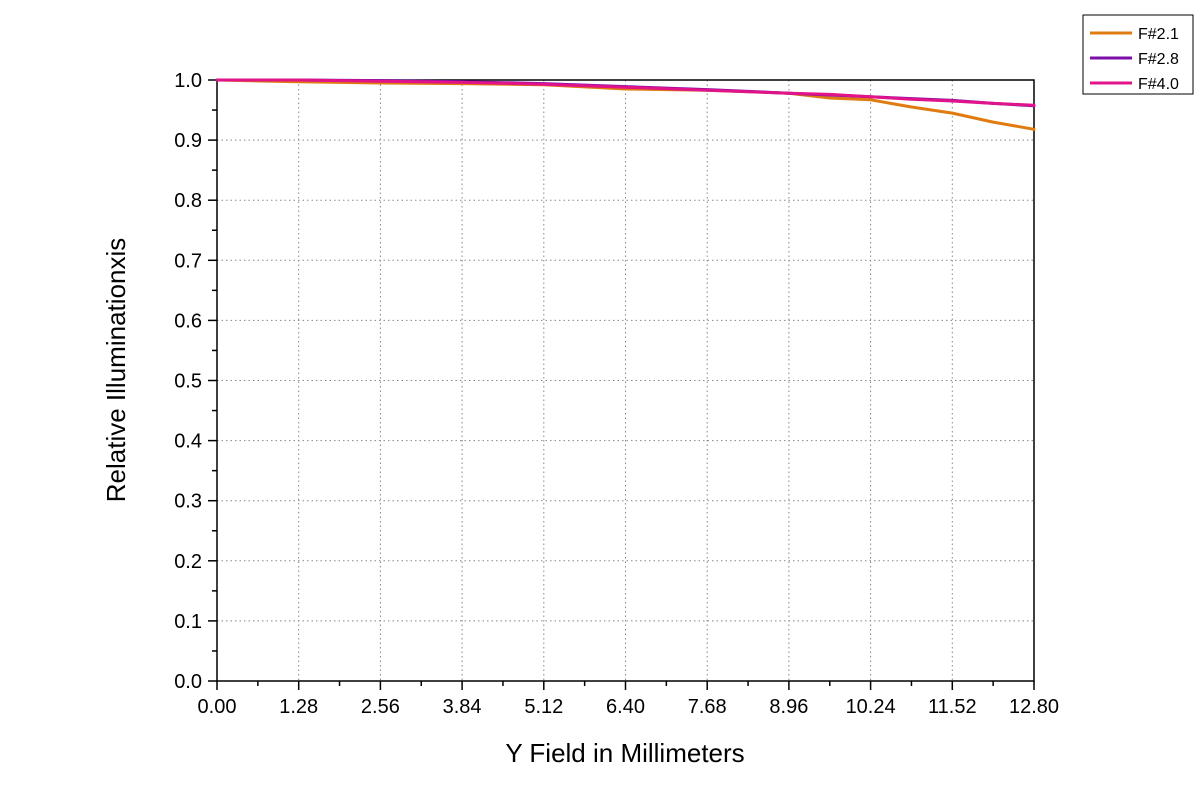  I want to click on legend-label: F#4.0, so click(1158, 84).